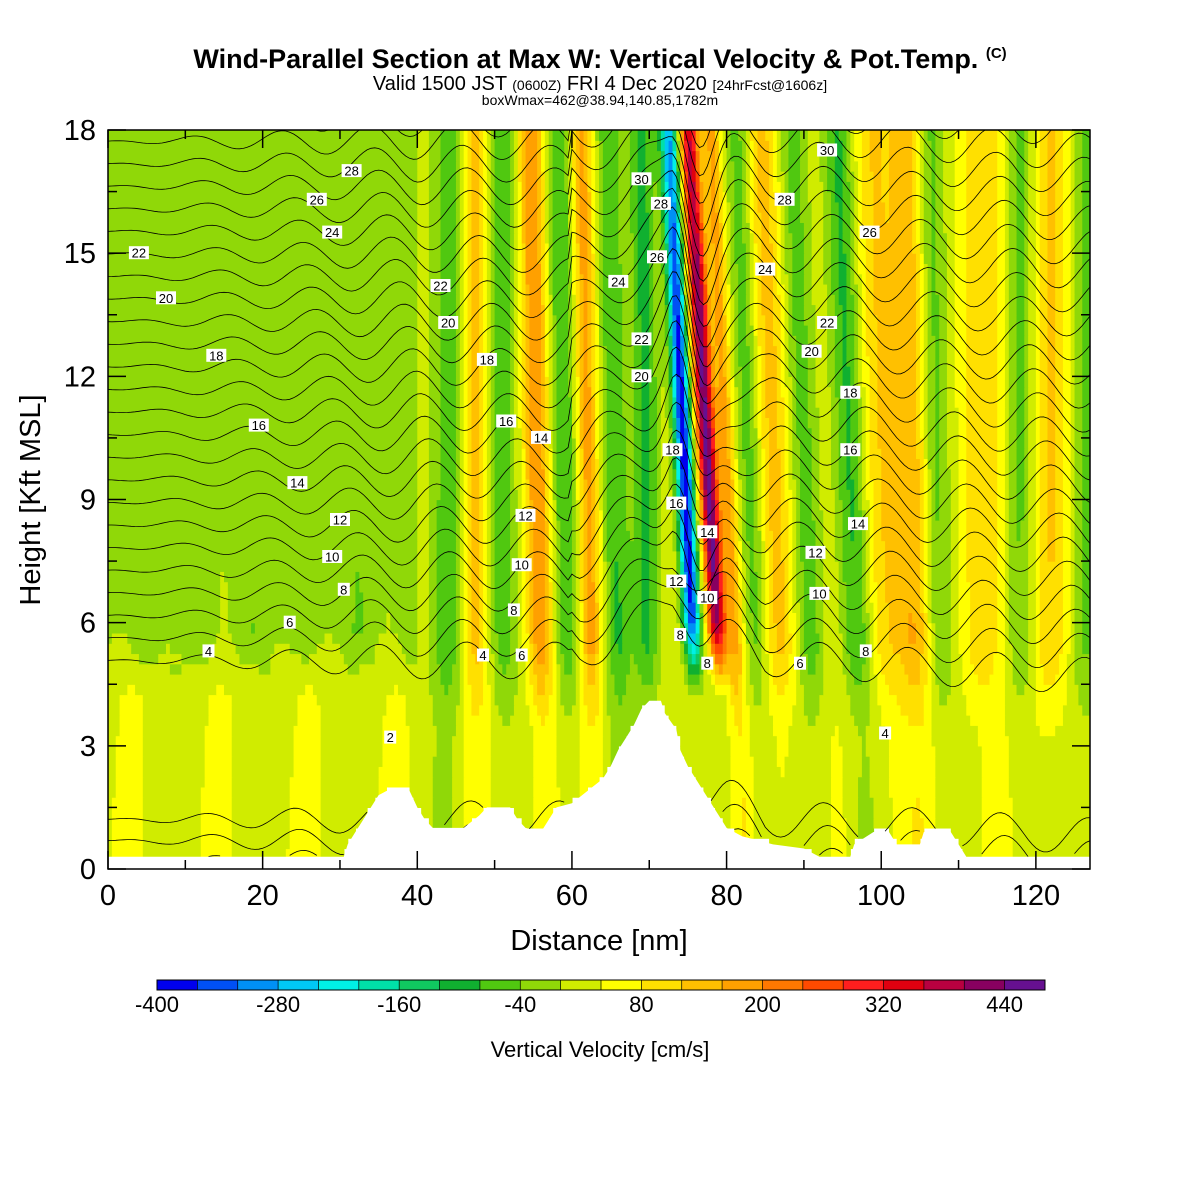 This screenshot has width=1200, height=1200. I want to click on x-tick-label: 80, so click(726, 896).